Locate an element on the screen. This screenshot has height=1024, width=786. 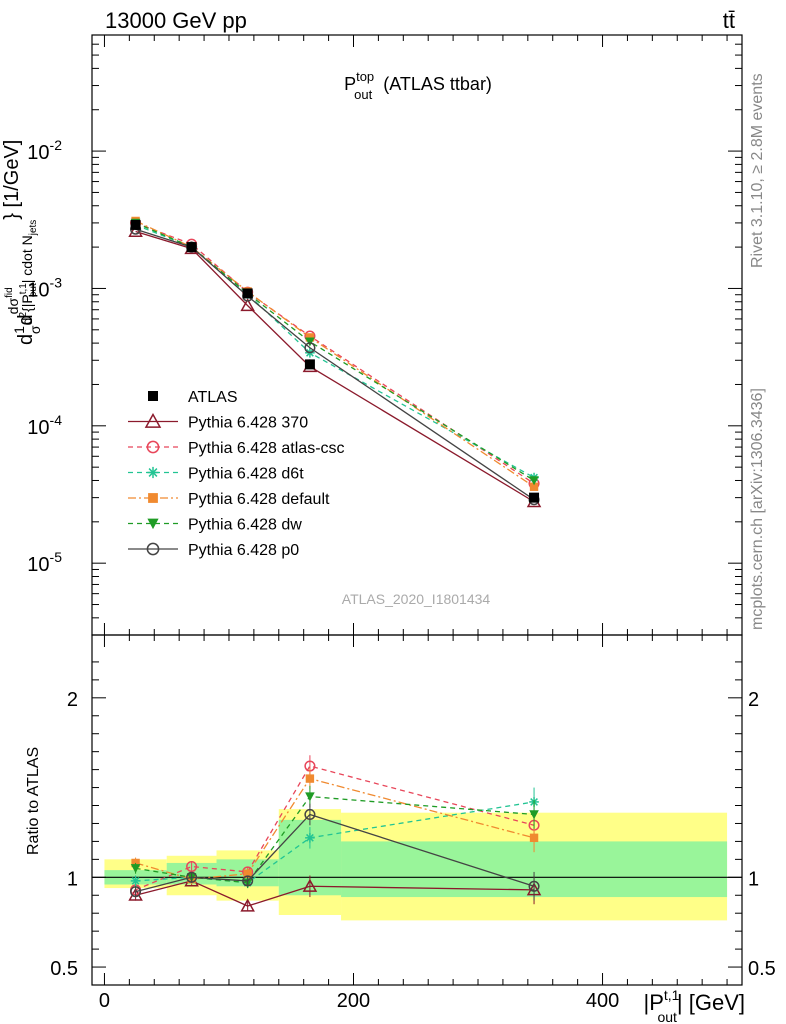
y-tick-label: 10⁻³ is located at coordinates (44, 287).